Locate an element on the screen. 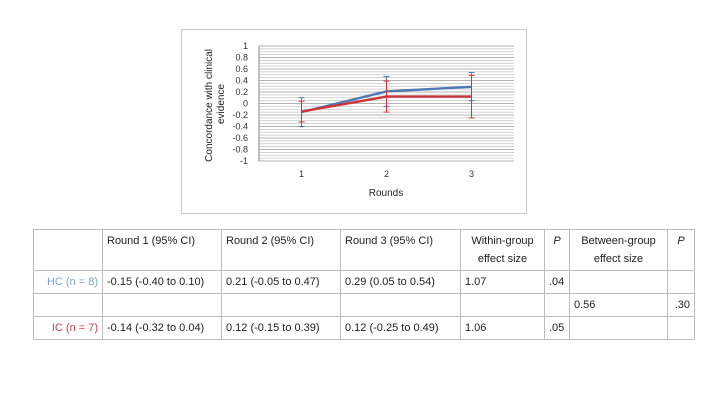 Image resolution: width=708 pixels, height=405 pixels. table-row-between: 0.56 .30 is located at coordinates (364, 305).